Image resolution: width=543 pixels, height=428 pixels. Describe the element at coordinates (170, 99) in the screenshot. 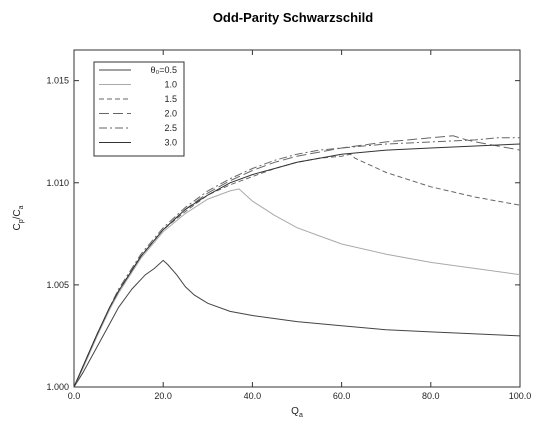

I see `legend-label: 1.5` at that location.